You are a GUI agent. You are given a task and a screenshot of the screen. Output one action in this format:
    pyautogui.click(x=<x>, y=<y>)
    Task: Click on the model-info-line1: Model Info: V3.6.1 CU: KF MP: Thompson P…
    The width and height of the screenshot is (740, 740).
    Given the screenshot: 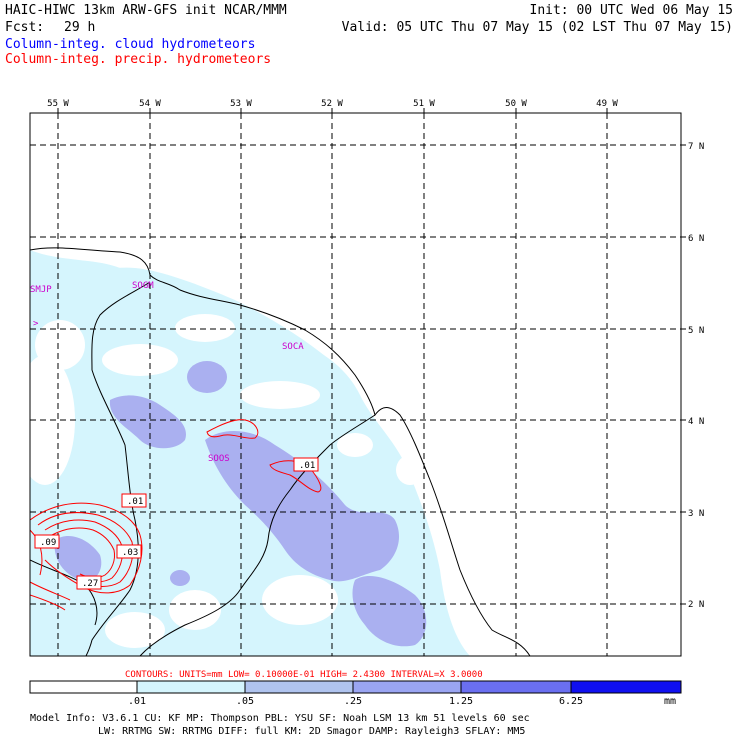 What is the action you would take?
    pyautogui.click(x=280, y=718)
    